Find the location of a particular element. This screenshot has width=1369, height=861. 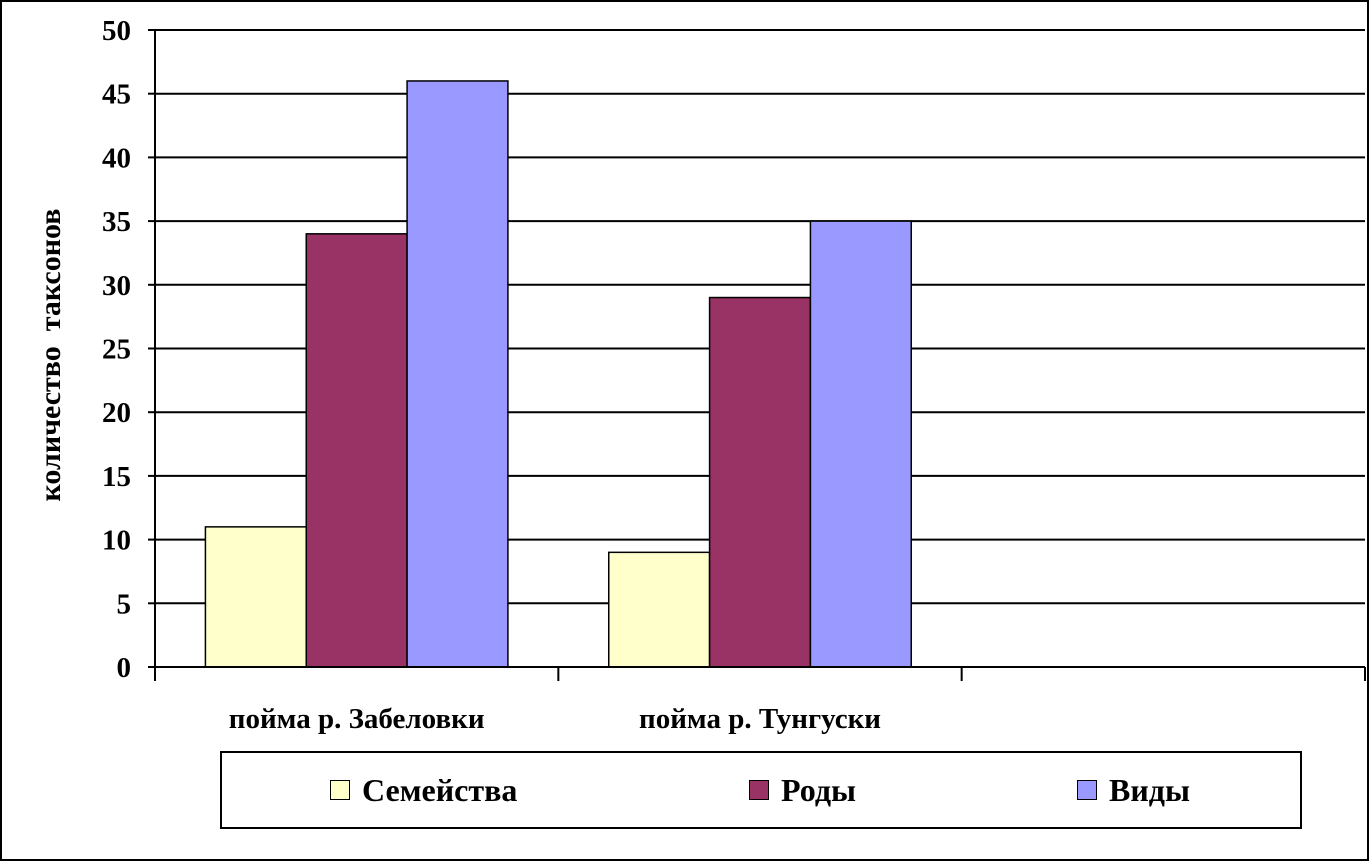

y-tick-label: 25 is located at coordinates (116, 350).